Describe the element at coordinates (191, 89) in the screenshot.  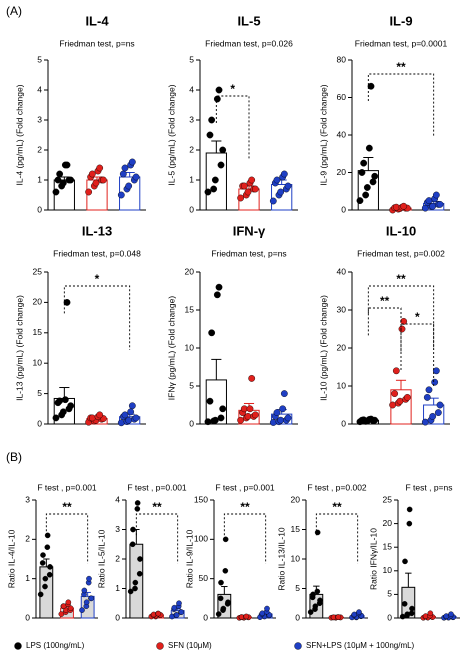
I see `y-tick-label: 4` at that location.